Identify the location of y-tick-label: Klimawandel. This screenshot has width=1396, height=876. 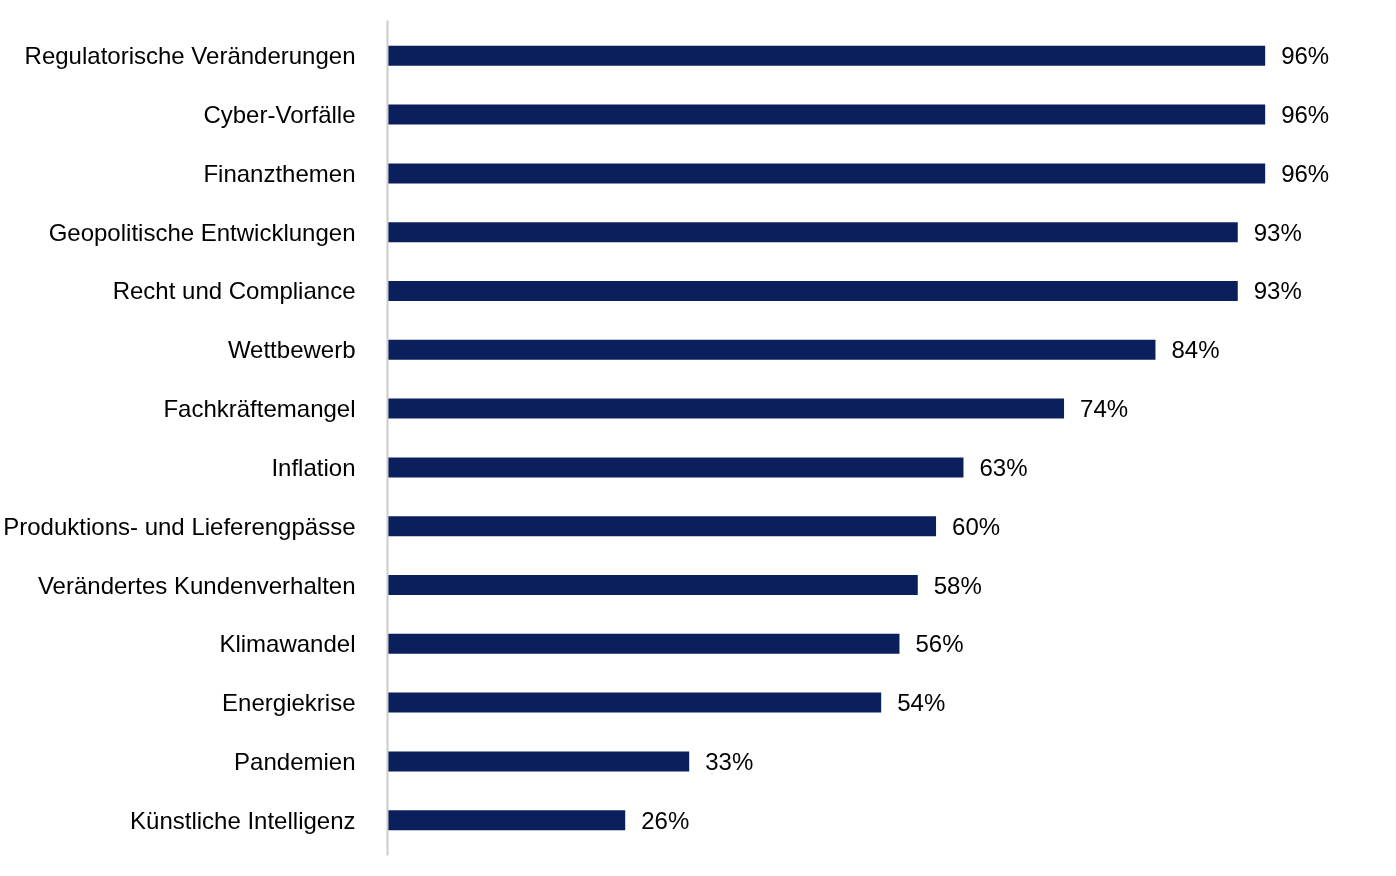
(287, 644).